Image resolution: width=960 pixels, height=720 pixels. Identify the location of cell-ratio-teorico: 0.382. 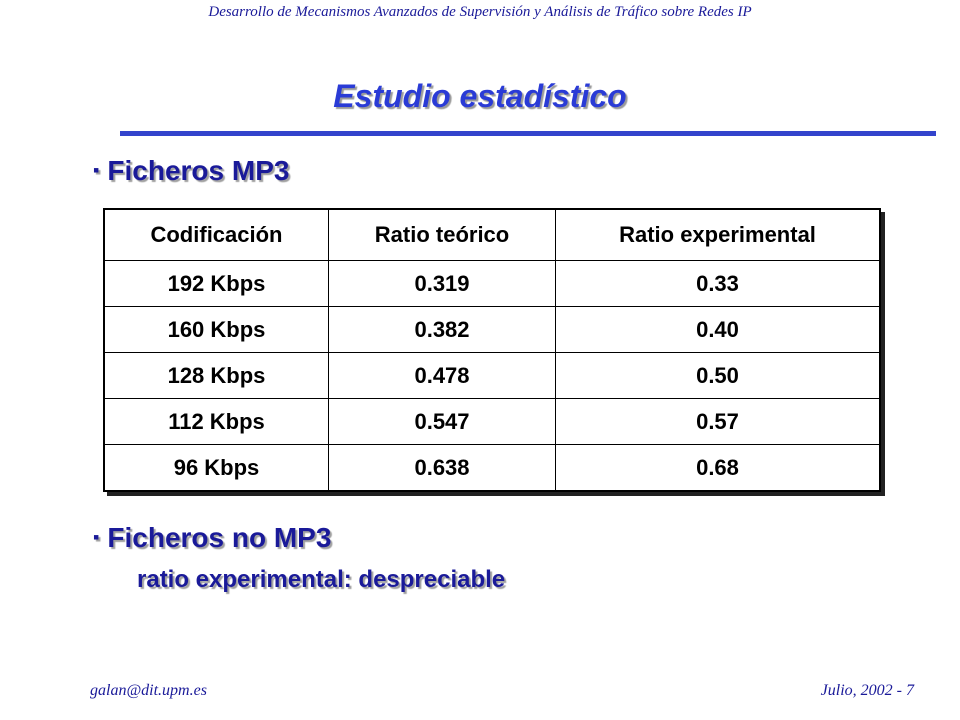
(442, 329).